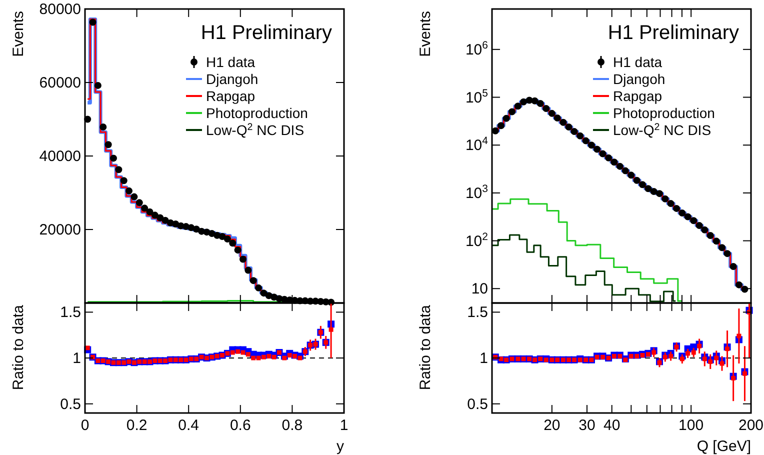 The height and width of the screenshot is (455, 764). Describe the element at coordinates (477, 313) in the screenshot. I see `y-tick-label: 1.5` at that location.